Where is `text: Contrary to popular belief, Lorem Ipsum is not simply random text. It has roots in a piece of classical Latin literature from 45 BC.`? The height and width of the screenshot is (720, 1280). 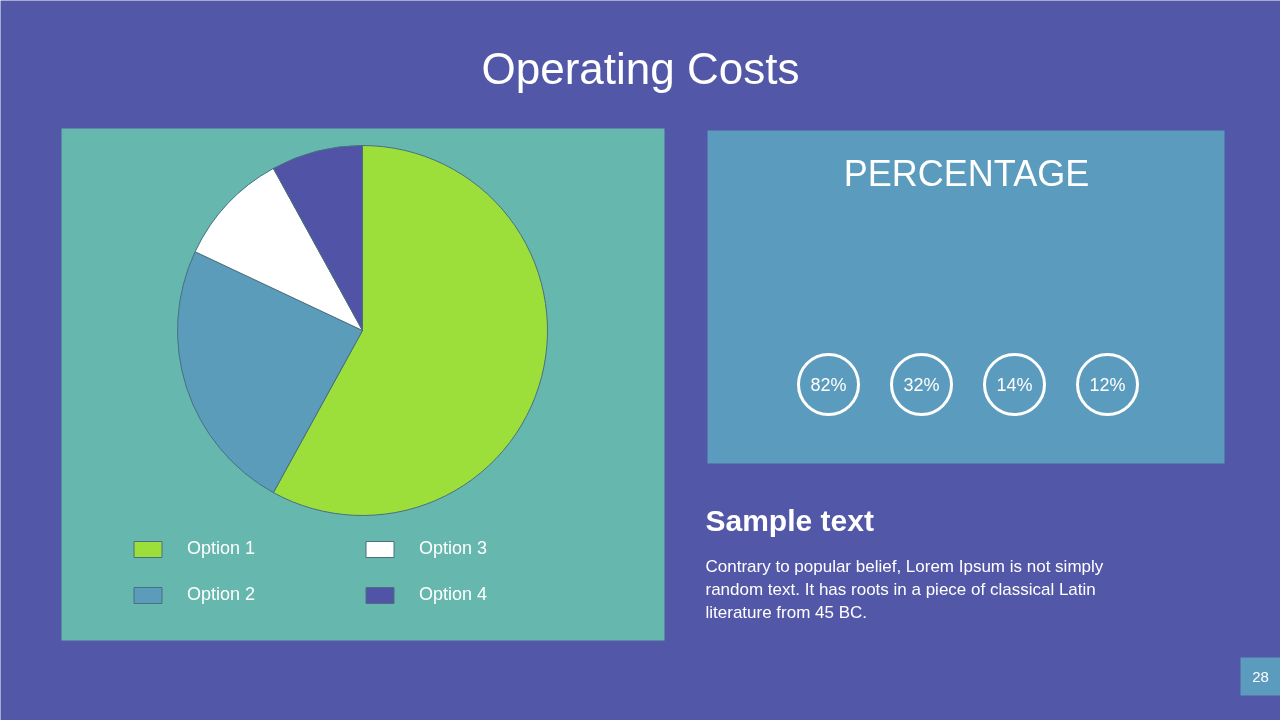 text: Contrary to popular belief, Lorem Ipsum is not simply random text. It has roots in a piece of classical Latin literature from 45 BC. is located at coordinates (904, 589).